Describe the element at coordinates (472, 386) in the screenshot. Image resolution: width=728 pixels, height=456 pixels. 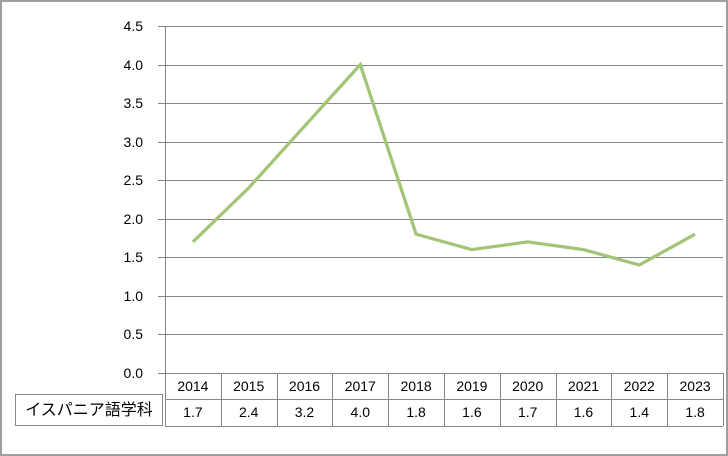
I see `year-cell: 2019` at that location.